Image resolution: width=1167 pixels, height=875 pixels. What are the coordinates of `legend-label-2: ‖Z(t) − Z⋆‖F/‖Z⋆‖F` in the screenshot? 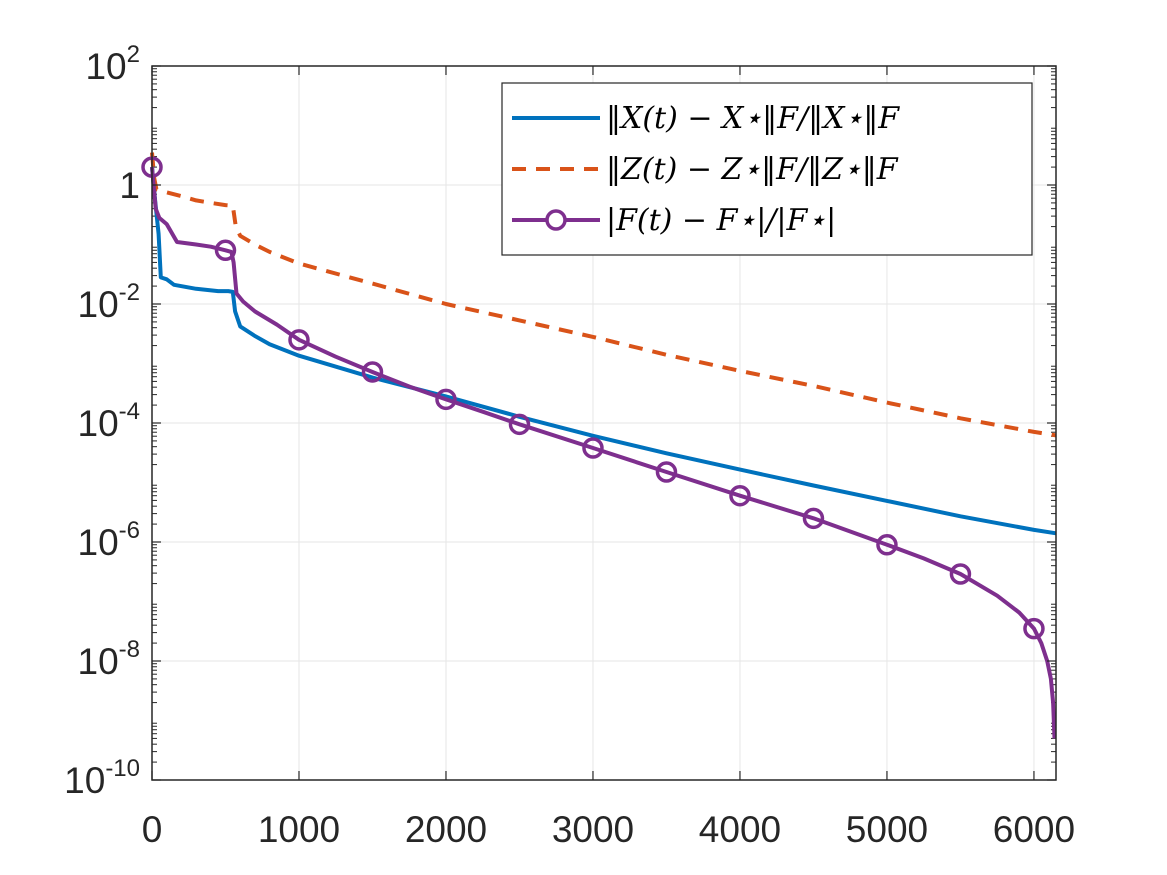 It's located at (752, 169).